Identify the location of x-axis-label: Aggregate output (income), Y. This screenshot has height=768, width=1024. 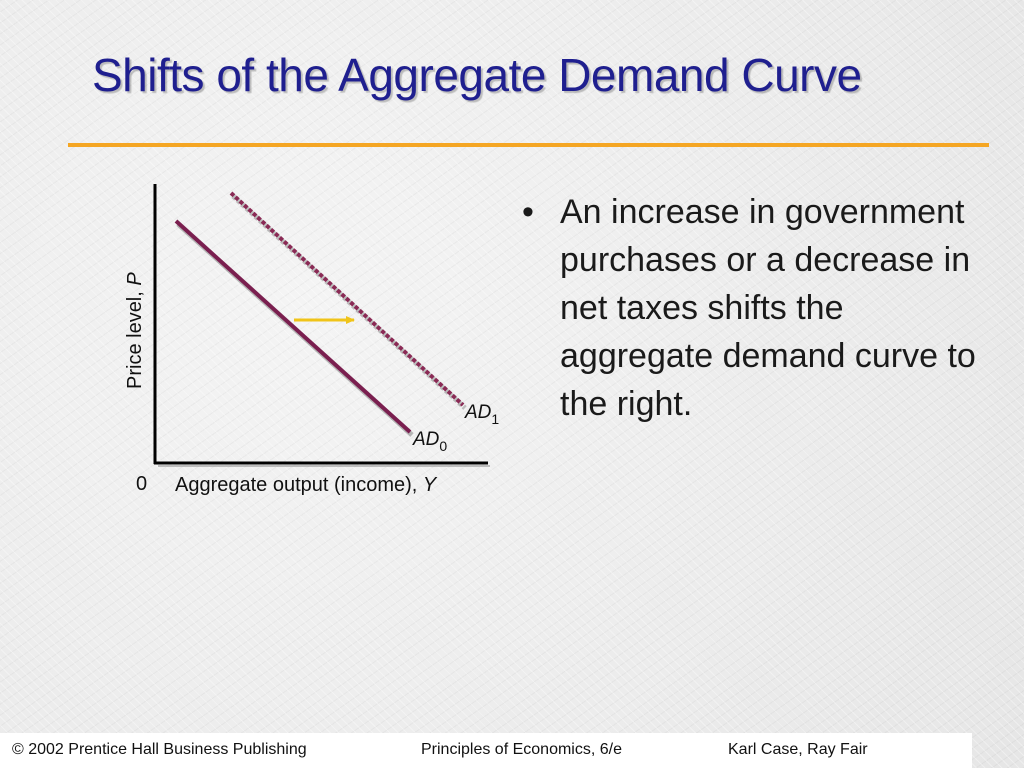
(306, 485).